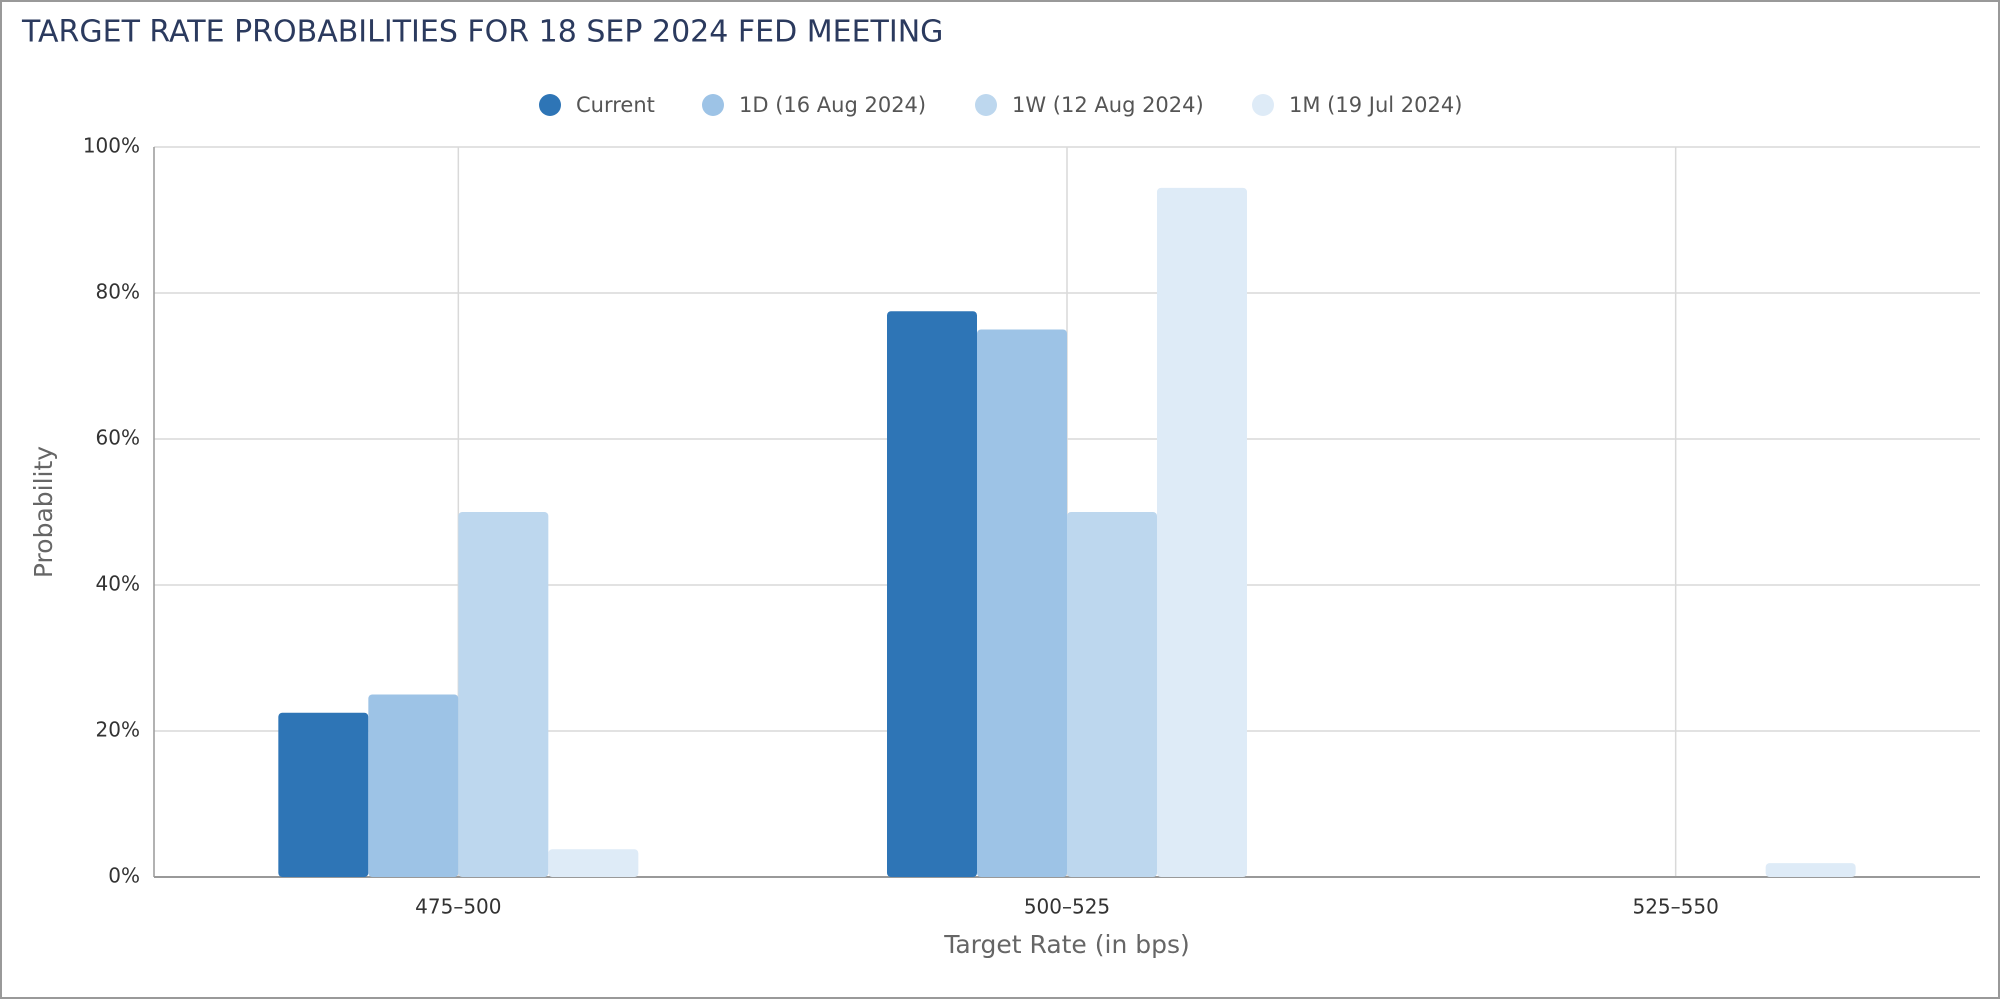 This screenshot has height=999, width=2000. Describe the element at coordinates (118, 584) in the screenshot. I see `y-tick-label: 40%` at that location.